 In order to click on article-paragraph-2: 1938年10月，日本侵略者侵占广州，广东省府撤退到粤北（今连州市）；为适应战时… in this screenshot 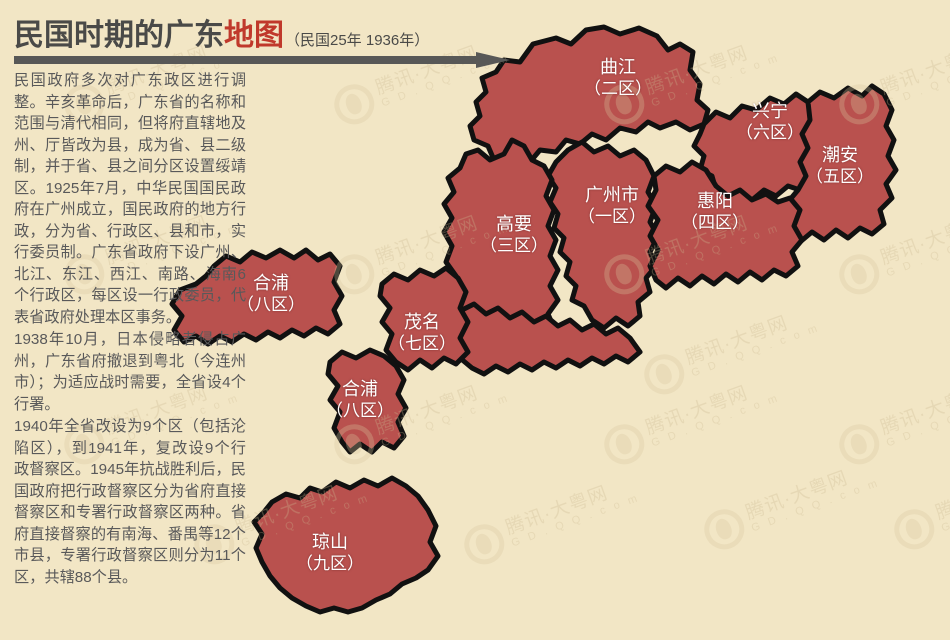, I will do `click(130, 372)`.